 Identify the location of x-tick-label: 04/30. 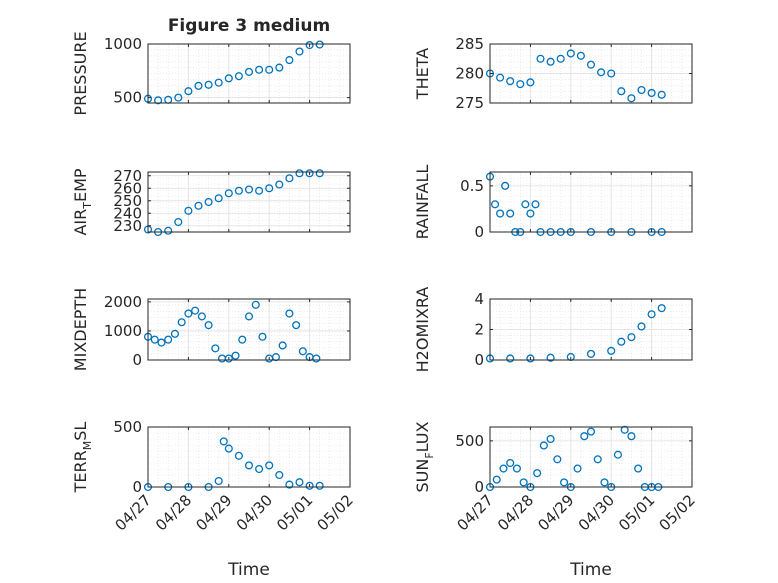
(596, 512).